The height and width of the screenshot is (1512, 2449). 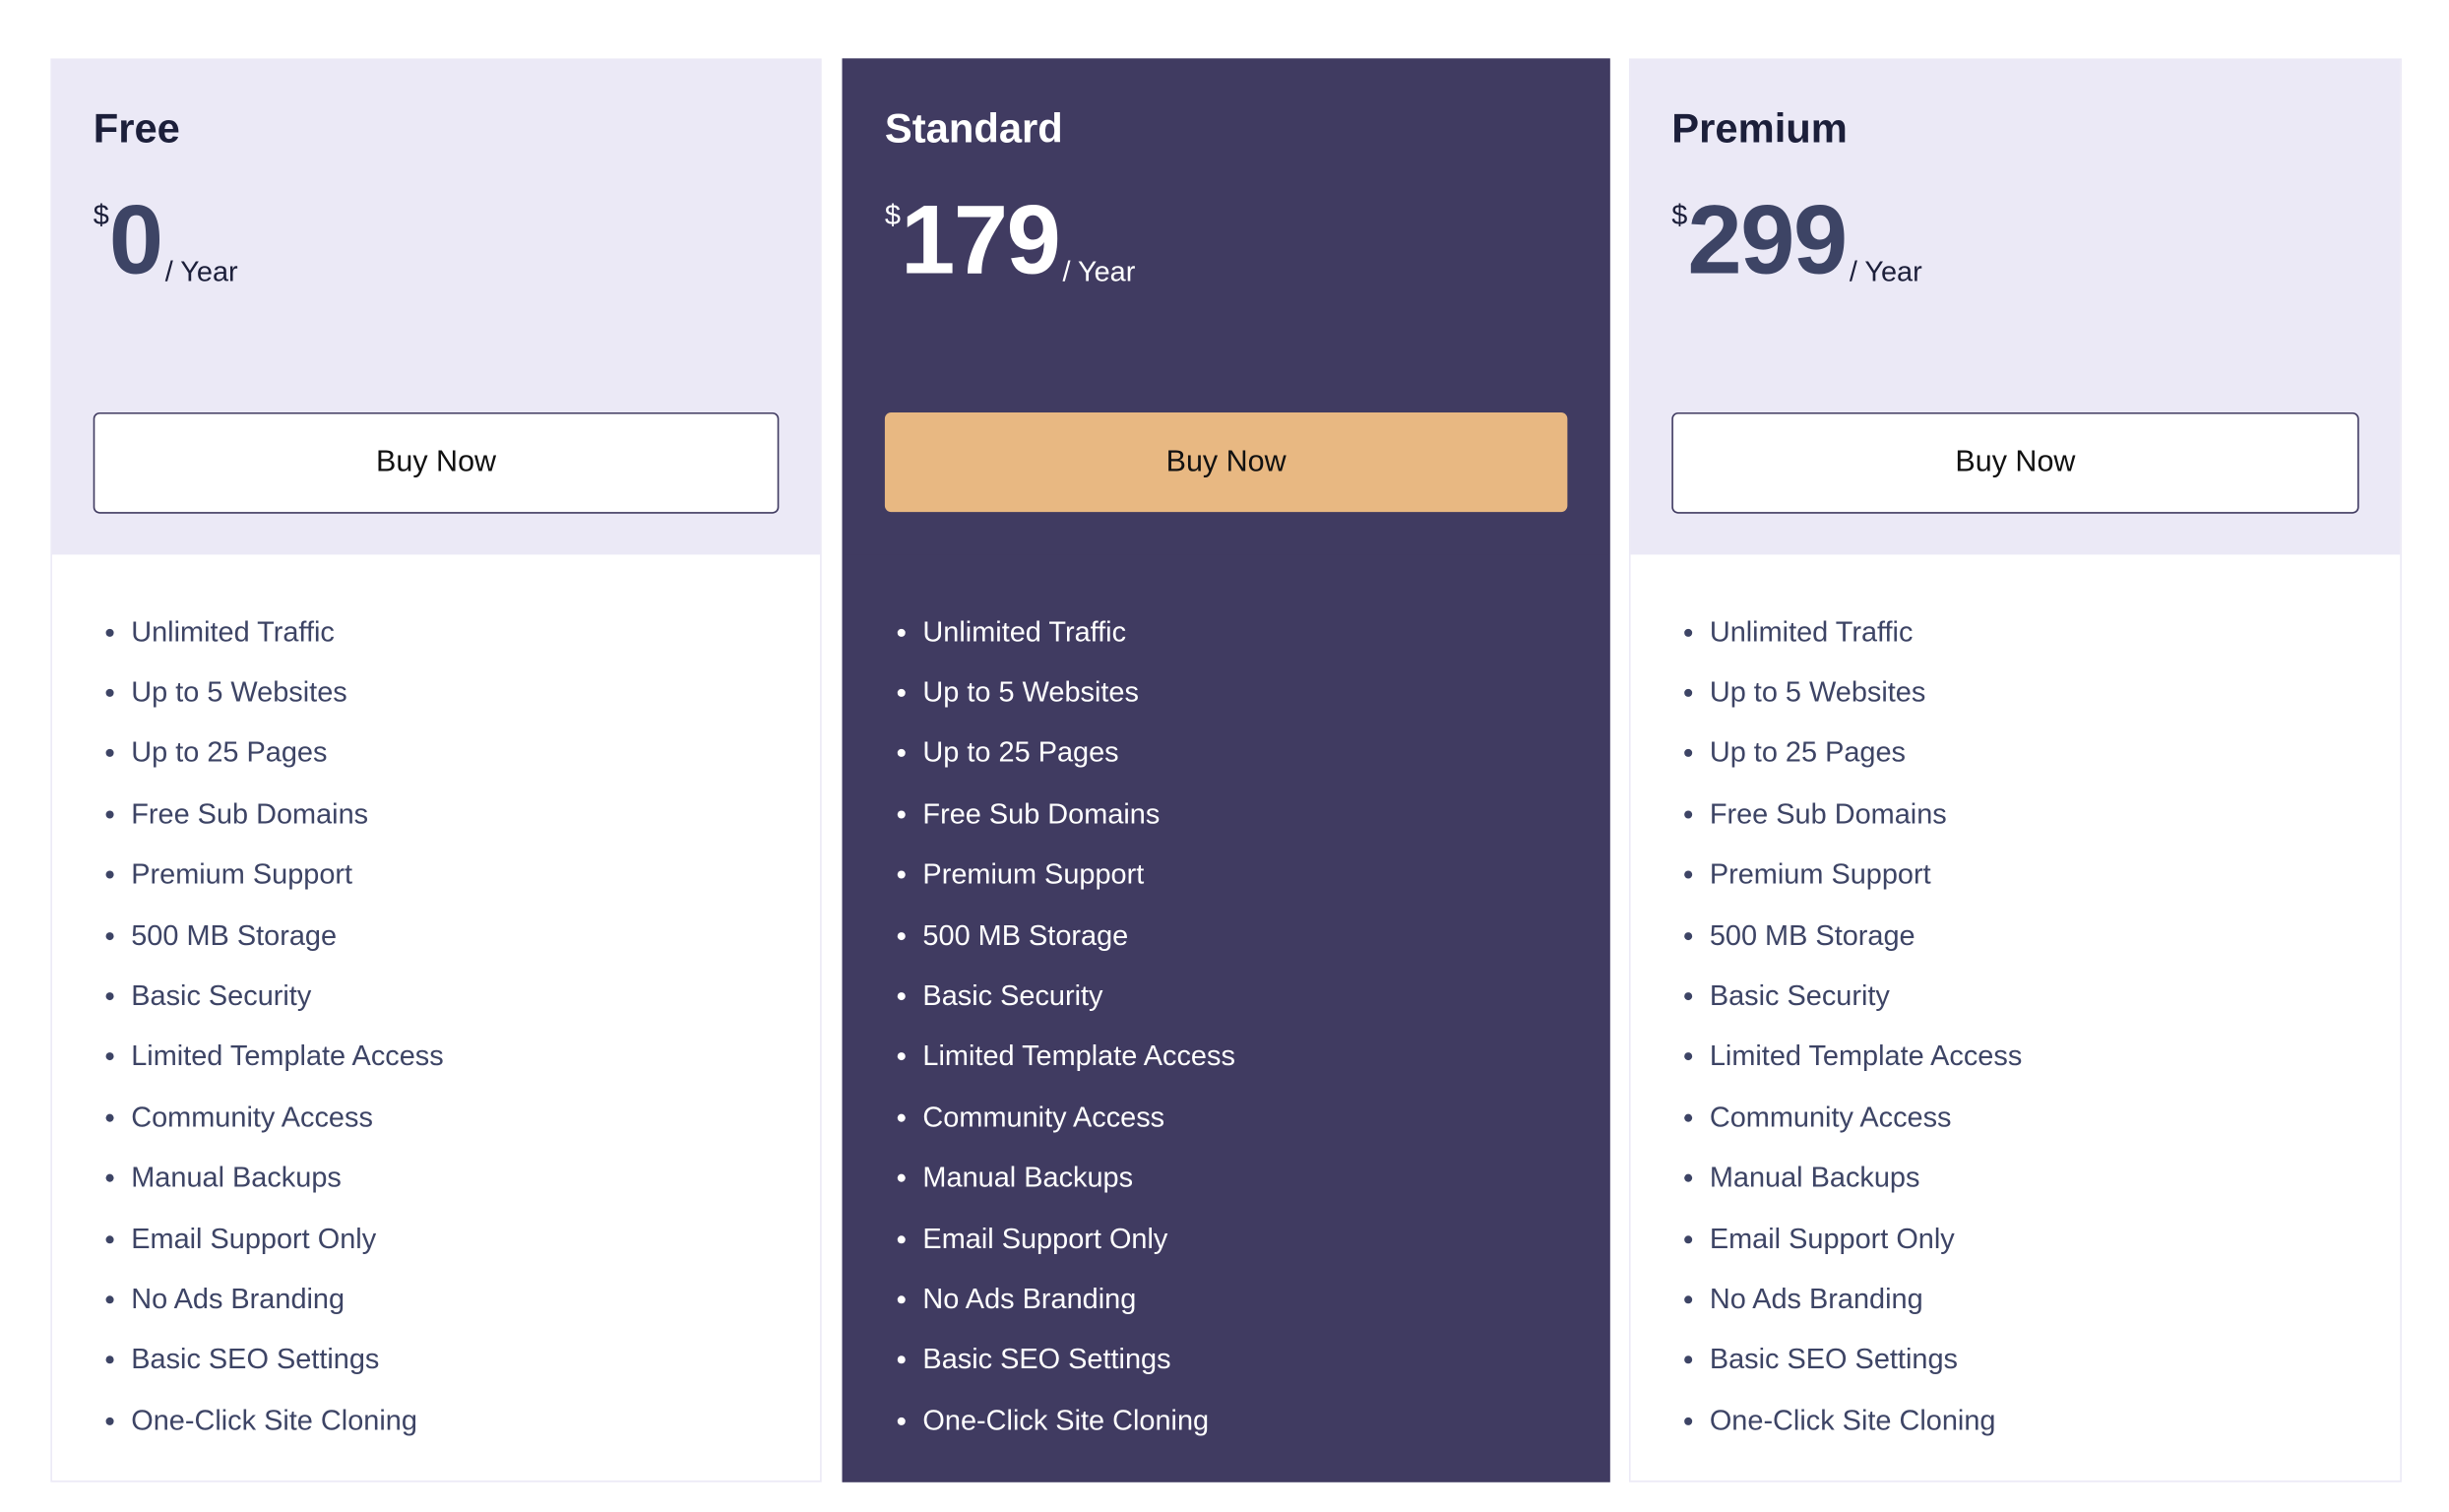 What do you see at coordinates (1066, 1421) in the screenshot?
I see `feature-item: One-Click Site Cloning` at bounding box center [1066, 1421].